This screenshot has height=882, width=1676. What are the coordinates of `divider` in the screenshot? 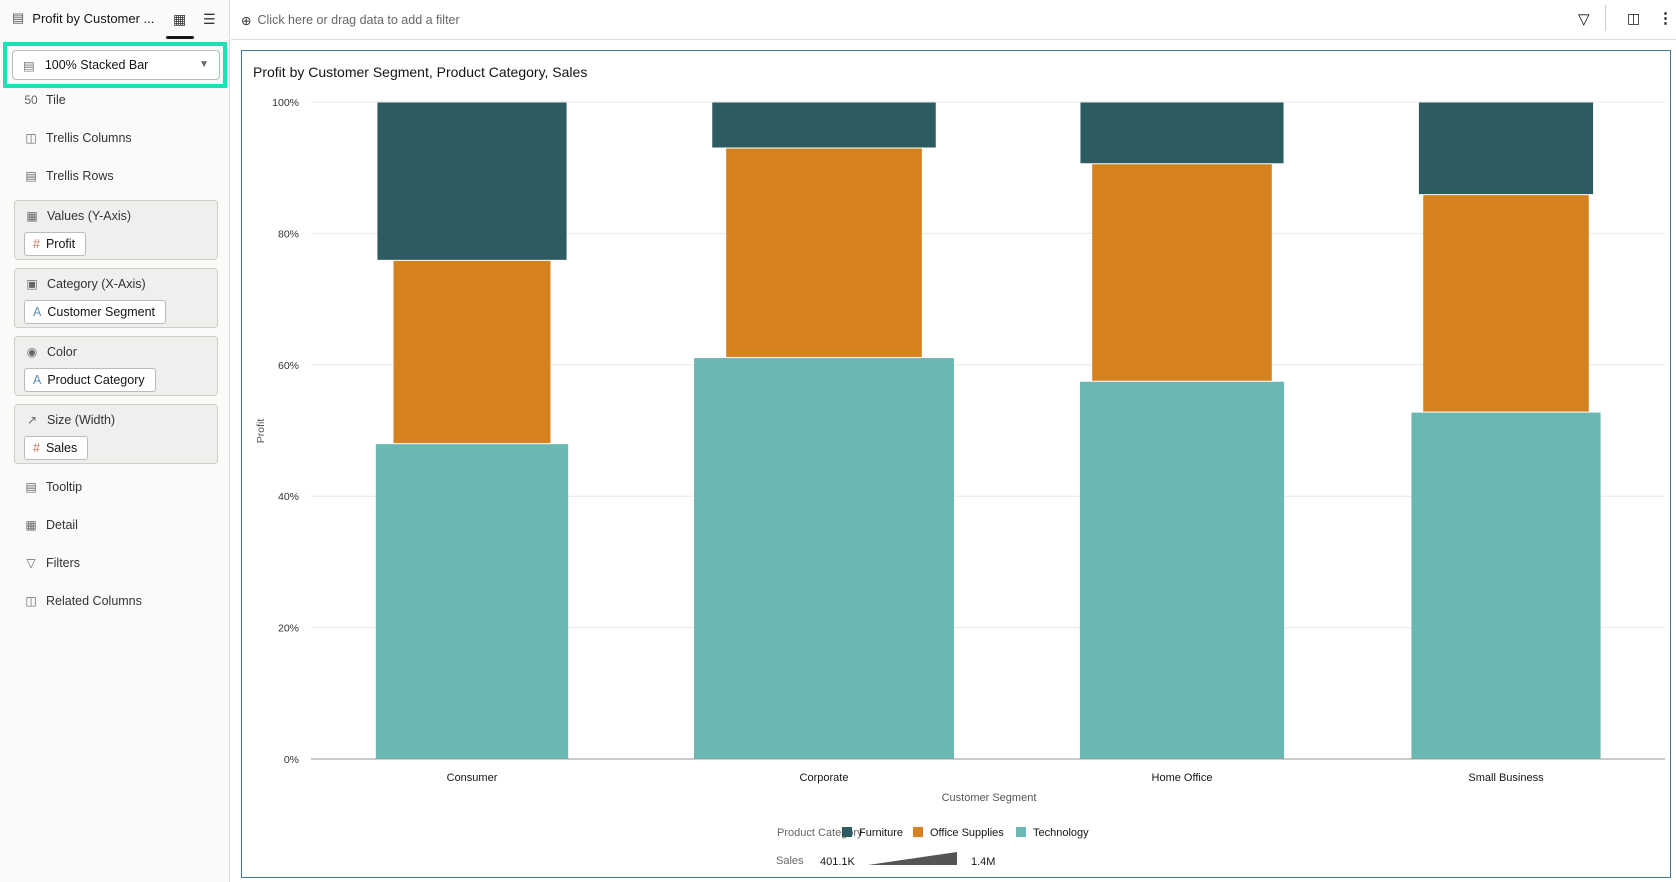 It's located at (1605, 18).